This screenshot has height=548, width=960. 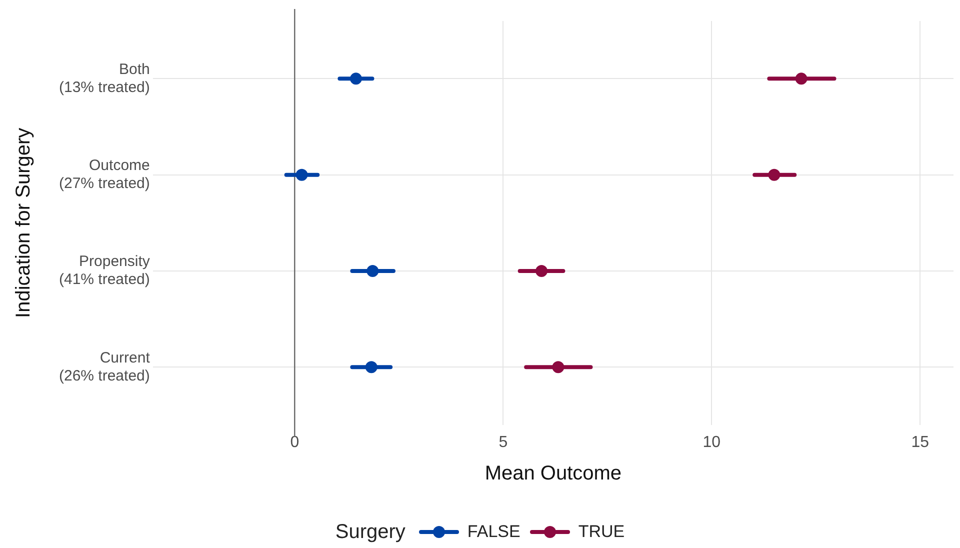 What do you see at coordinates (493, 532) in the screenshot?
I see `legend-label: FALSE` at bounding box center [493, 532].